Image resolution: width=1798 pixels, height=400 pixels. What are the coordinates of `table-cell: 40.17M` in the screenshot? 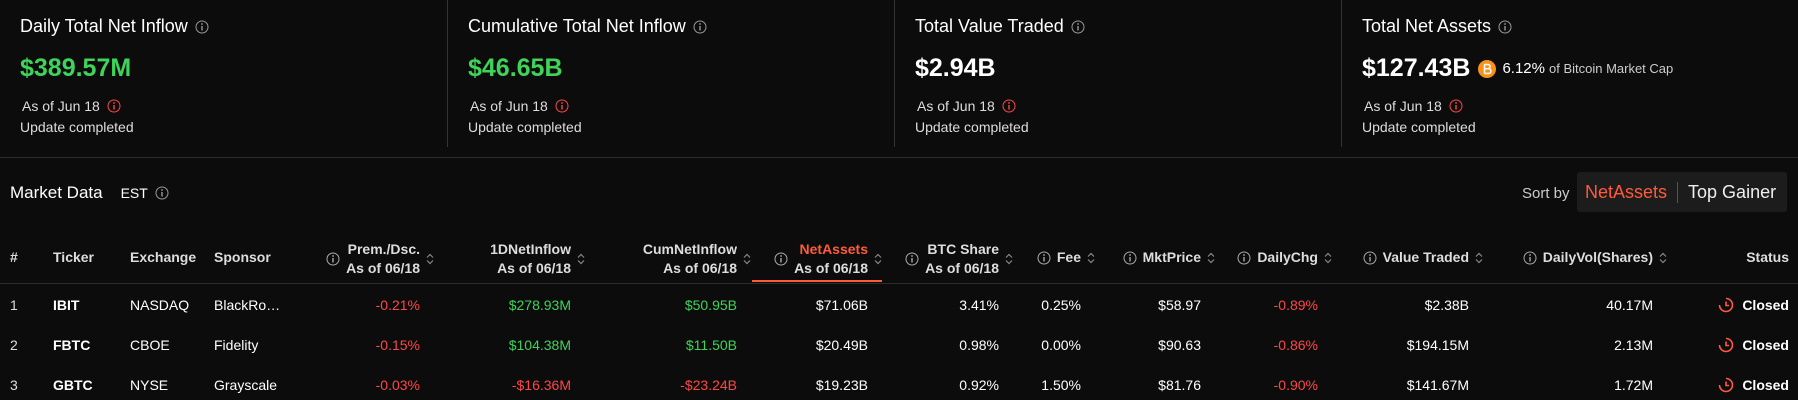 It's located at (1629, 305).